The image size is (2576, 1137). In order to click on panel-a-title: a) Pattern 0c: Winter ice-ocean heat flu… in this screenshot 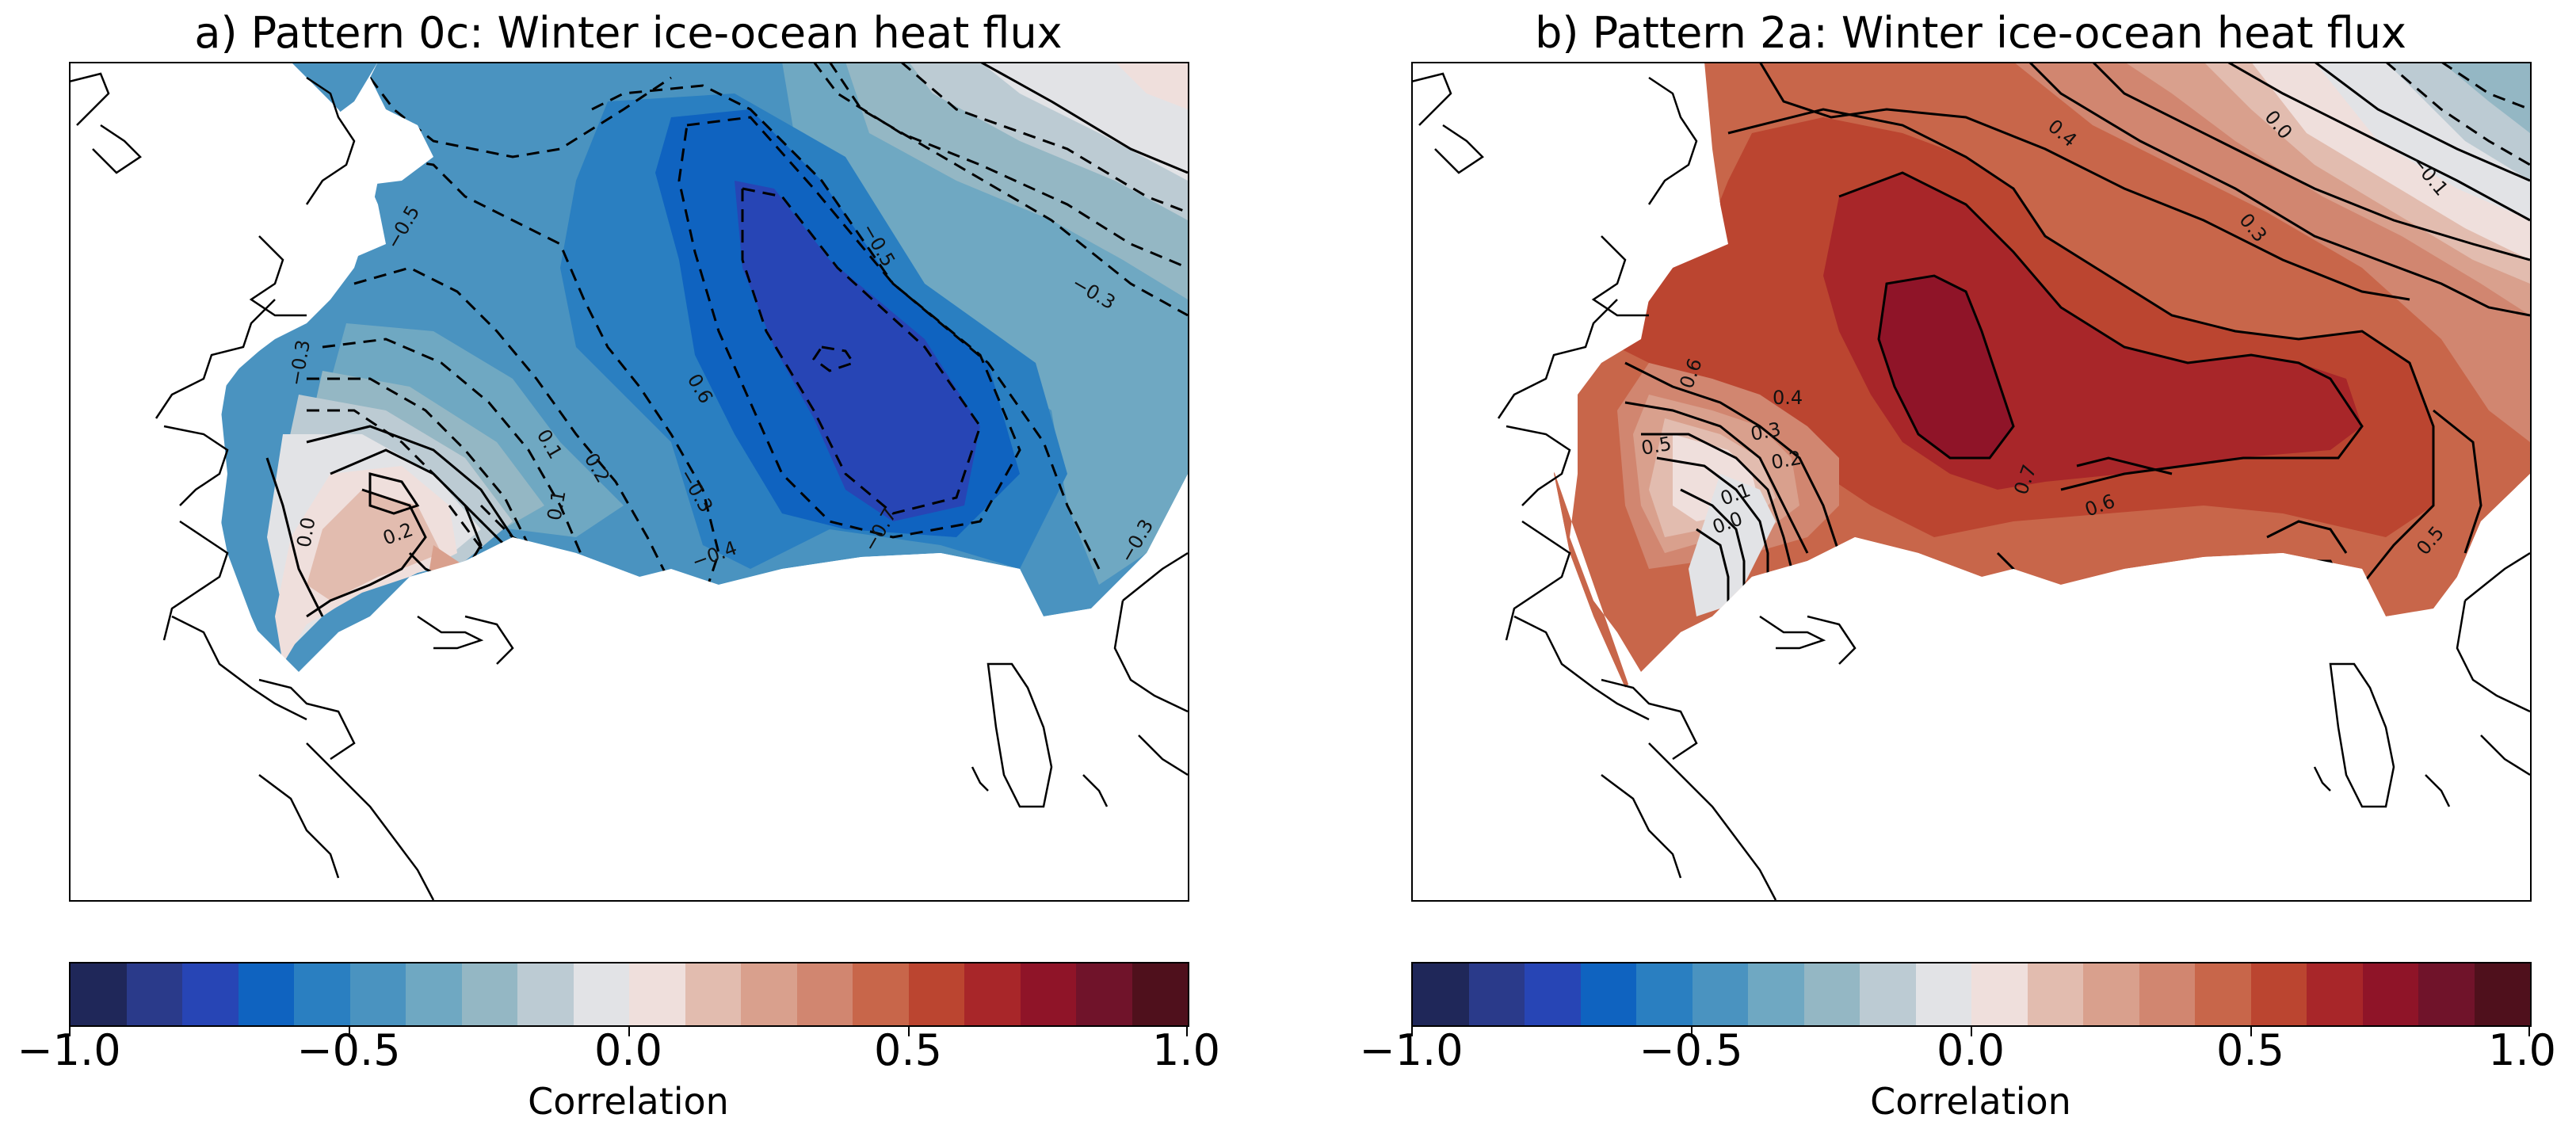, I will do `click(628, 33)`.